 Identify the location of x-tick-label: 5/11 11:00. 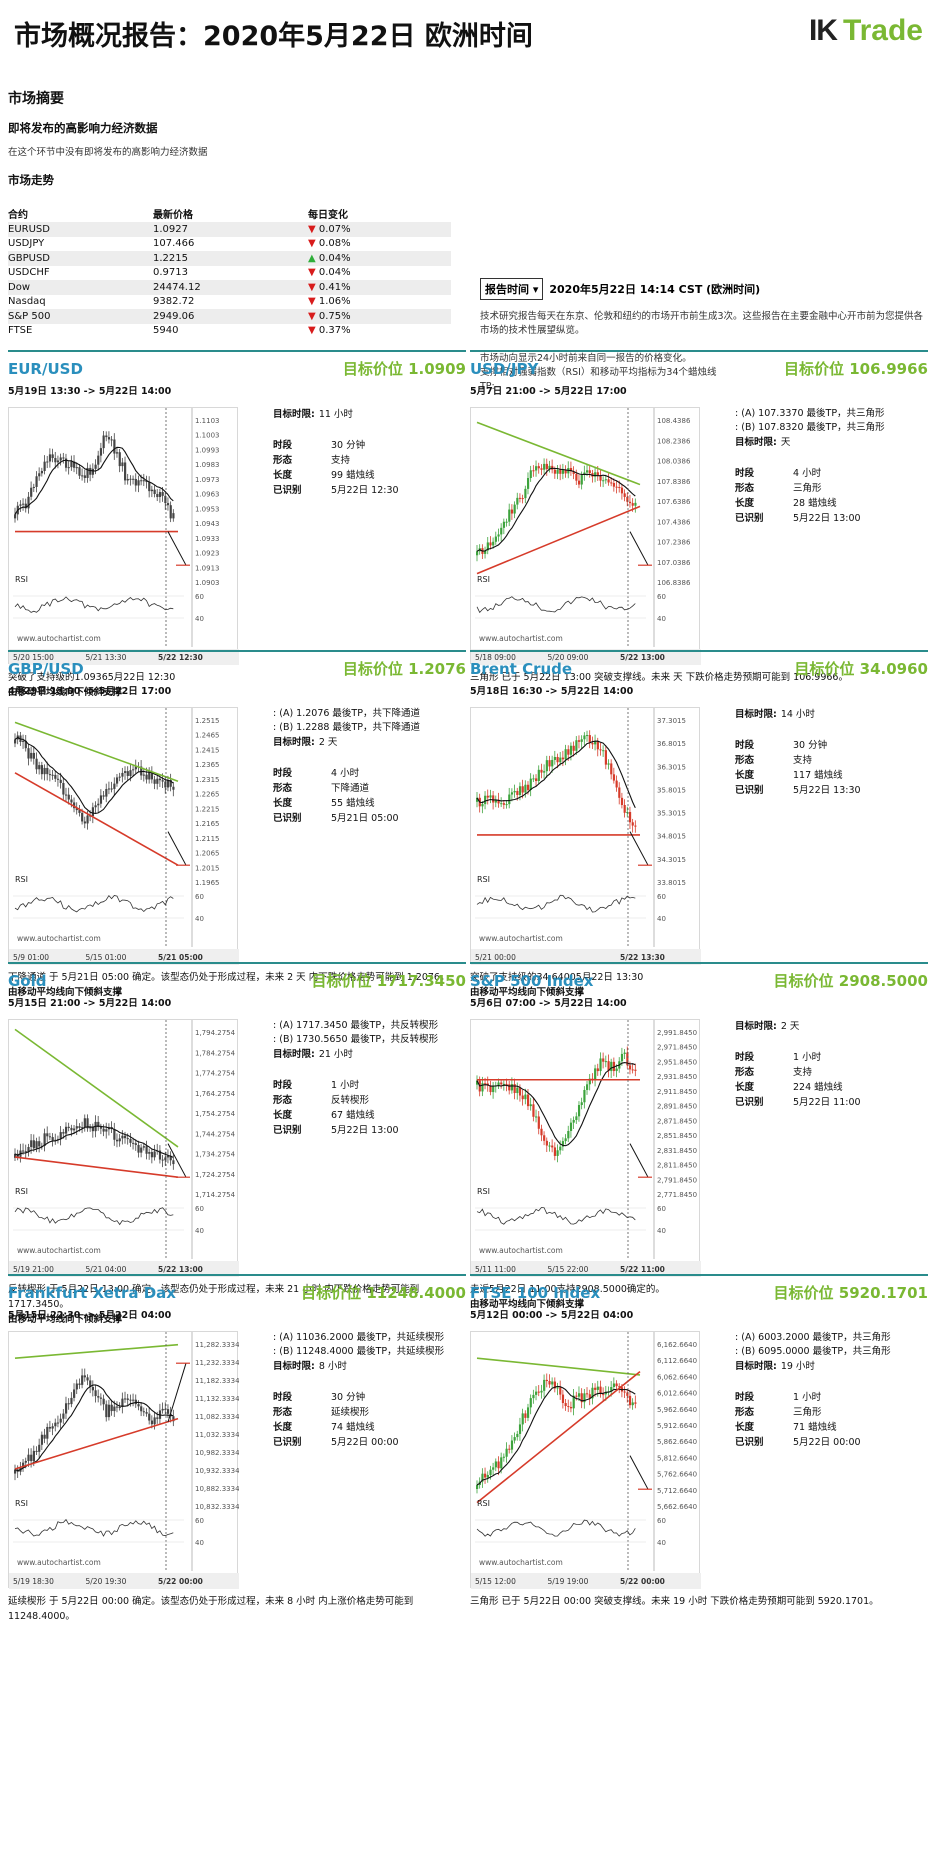
(495, 1269).